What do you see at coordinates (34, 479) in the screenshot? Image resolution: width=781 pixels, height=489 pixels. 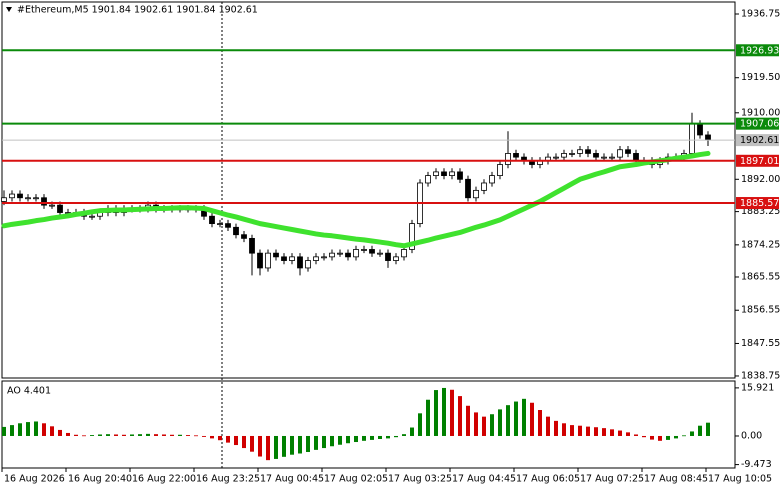 I see `x-tick-label: 16 Aug 2026` at bounding box center [34, 479].